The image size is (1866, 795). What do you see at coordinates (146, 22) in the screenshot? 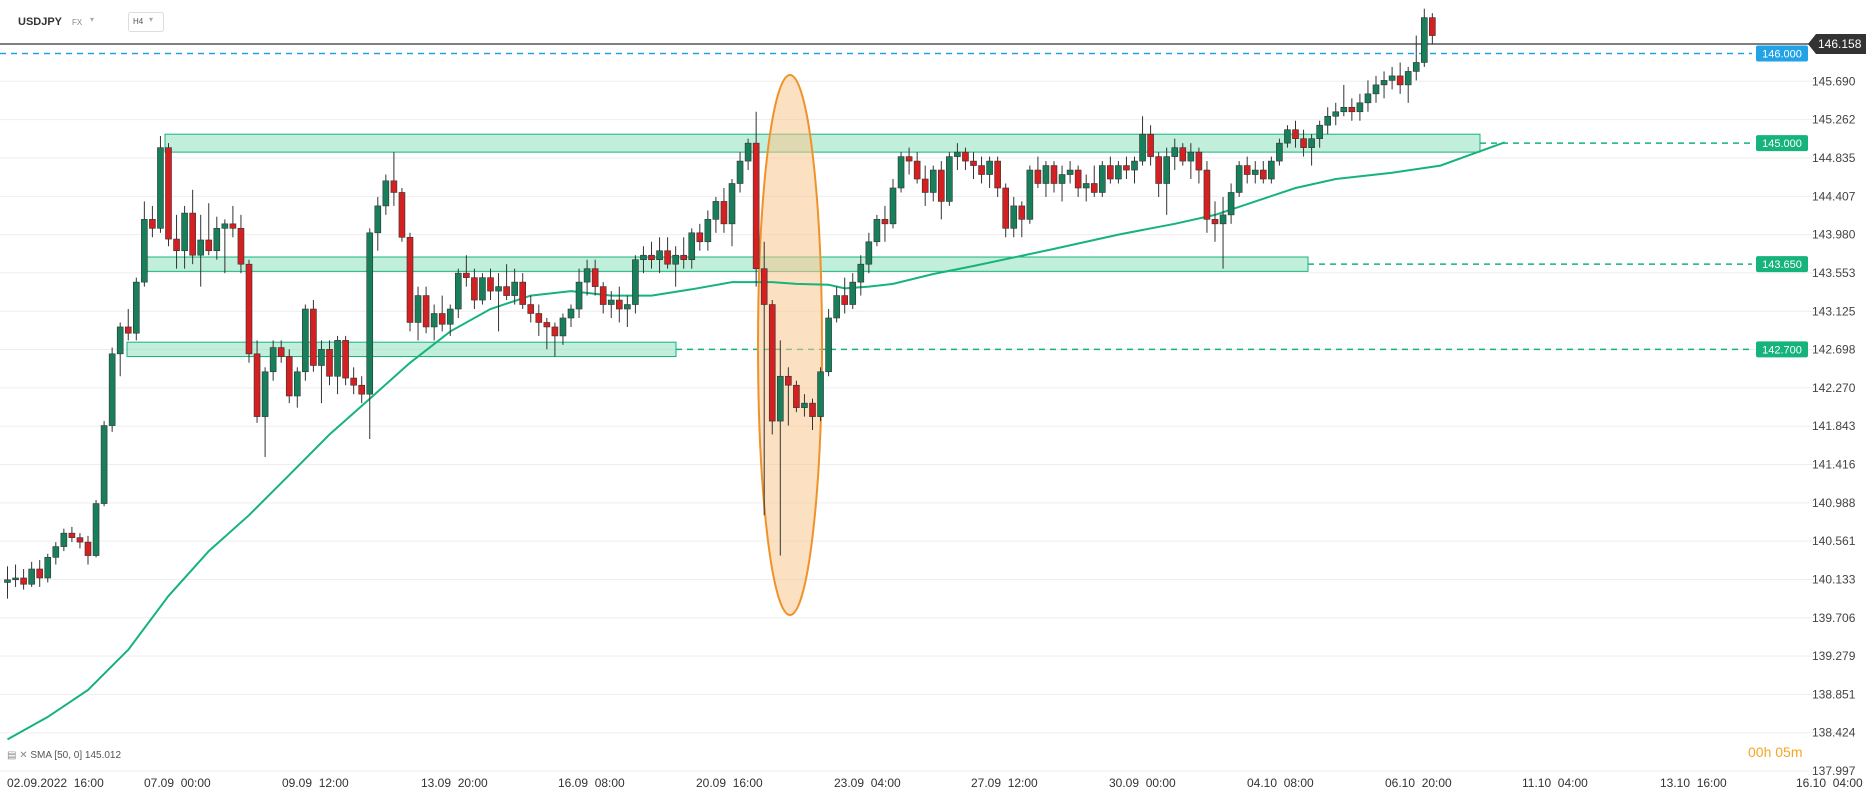
I see `timeframe-selector: H4 ▾` at bounding box center [146, 22].